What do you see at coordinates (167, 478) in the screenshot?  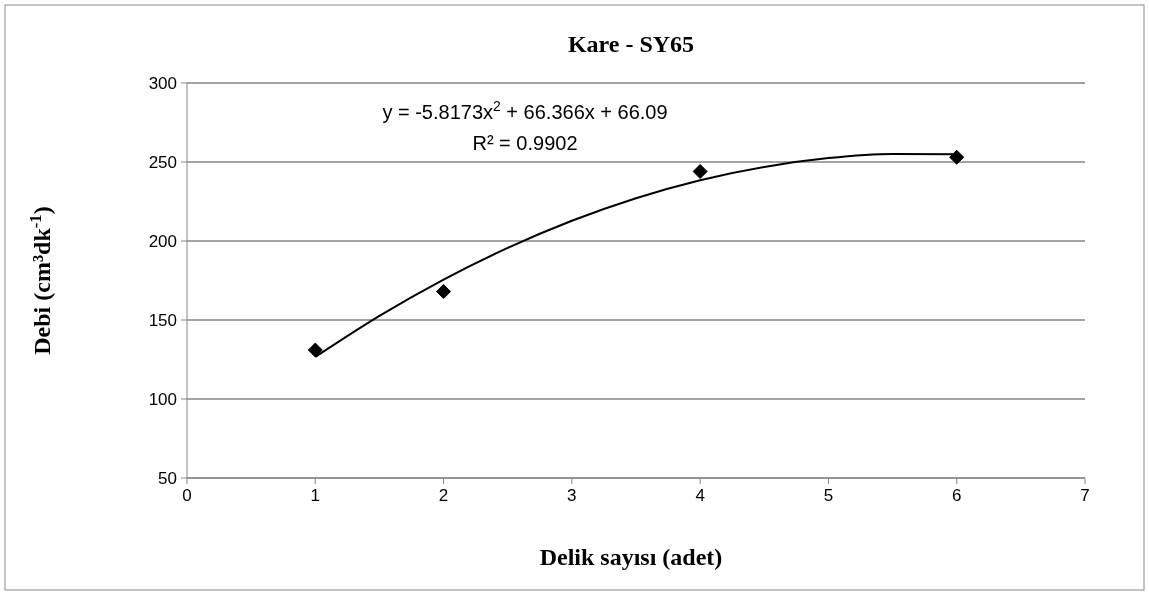 I see `y-tick-label: 50` at bounding box center [167, 478].